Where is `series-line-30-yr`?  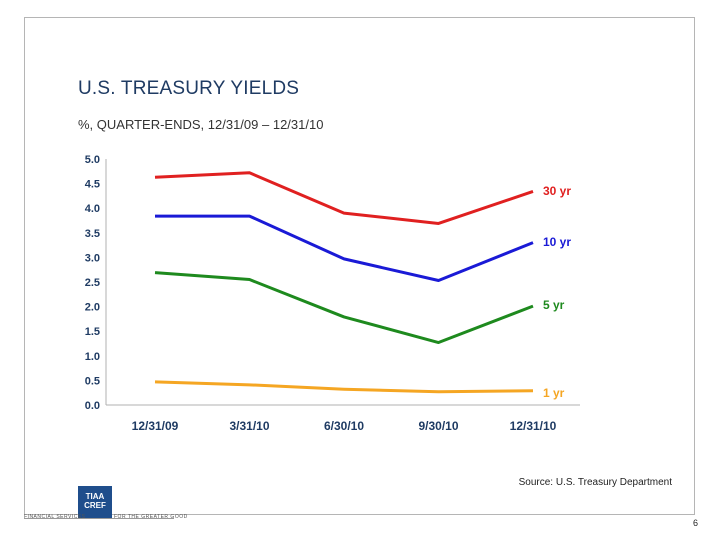 series-line-30-yr is located at coordinates (344, 198).